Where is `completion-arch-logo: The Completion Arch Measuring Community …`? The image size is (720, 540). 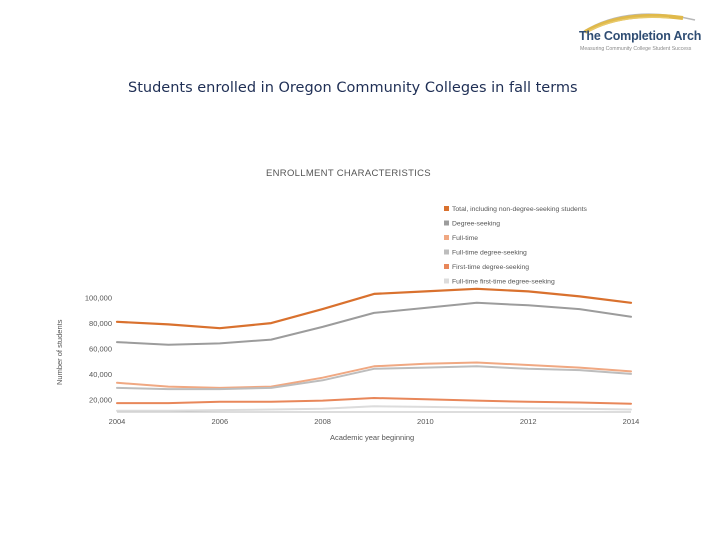
completion-arch-logo: The Completion Arch Measuring Community … is located at coordinates (639, 34).